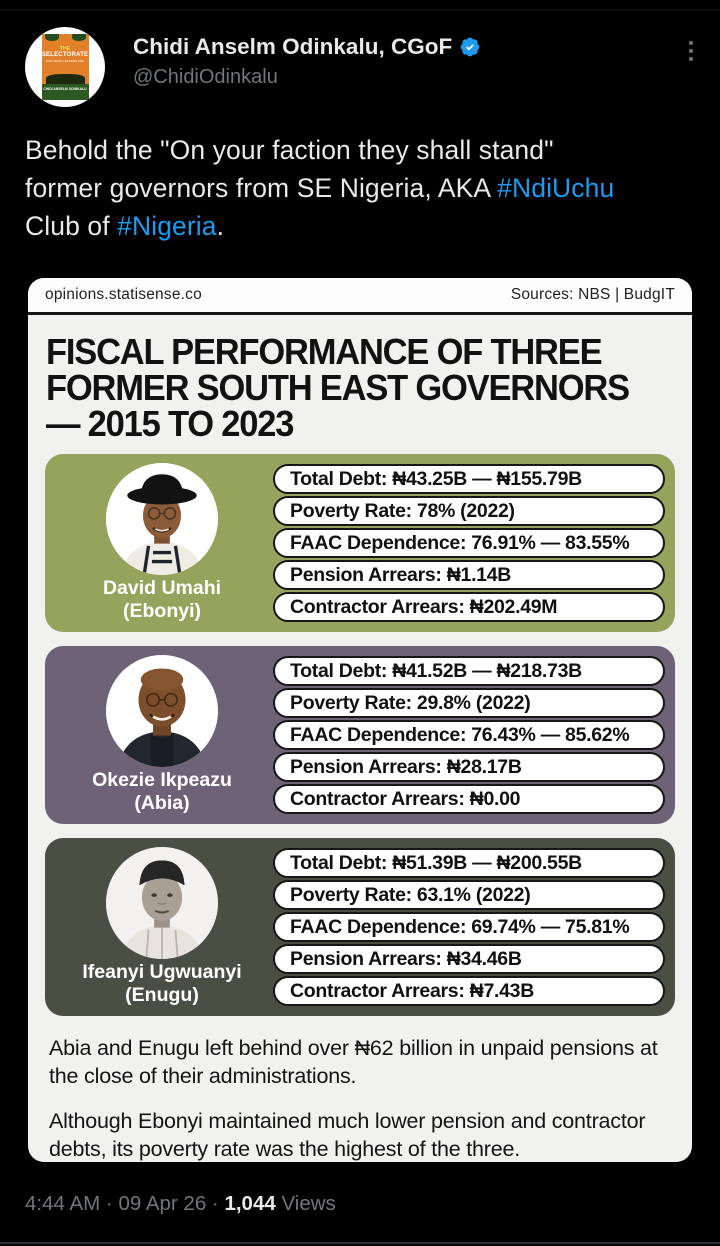 This screenshot has width=720, height=1246. What do you see at coordinates (308, 1203) in the screenshot?
I see `views-label: Views` at bounding box center [308, 1203].